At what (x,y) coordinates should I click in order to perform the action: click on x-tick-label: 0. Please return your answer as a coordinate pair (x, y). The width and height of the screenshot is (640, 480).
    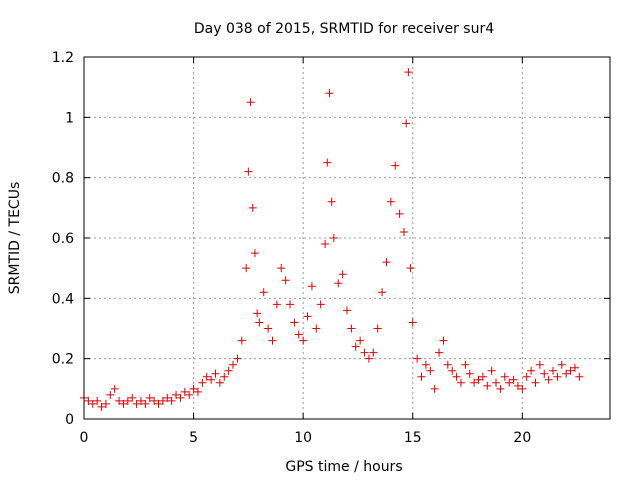
    Looking at the image, I should click on (84, 438).